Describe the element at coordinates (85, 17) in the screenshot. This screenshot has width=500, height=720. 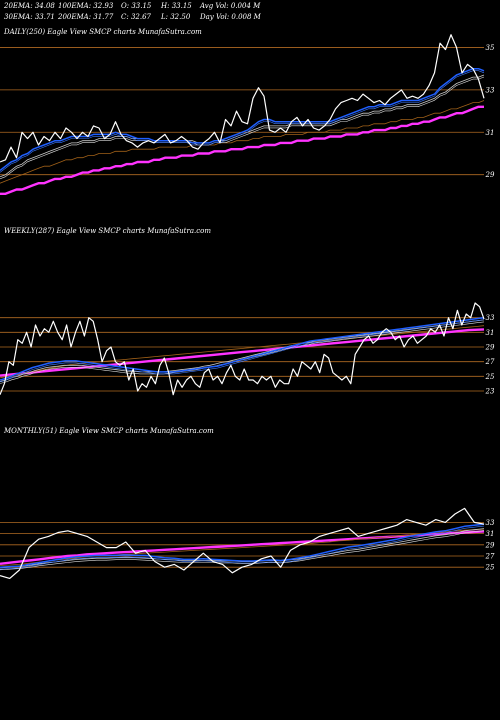
I see `stat-ema200: 200EMA: 31.77` at that location.